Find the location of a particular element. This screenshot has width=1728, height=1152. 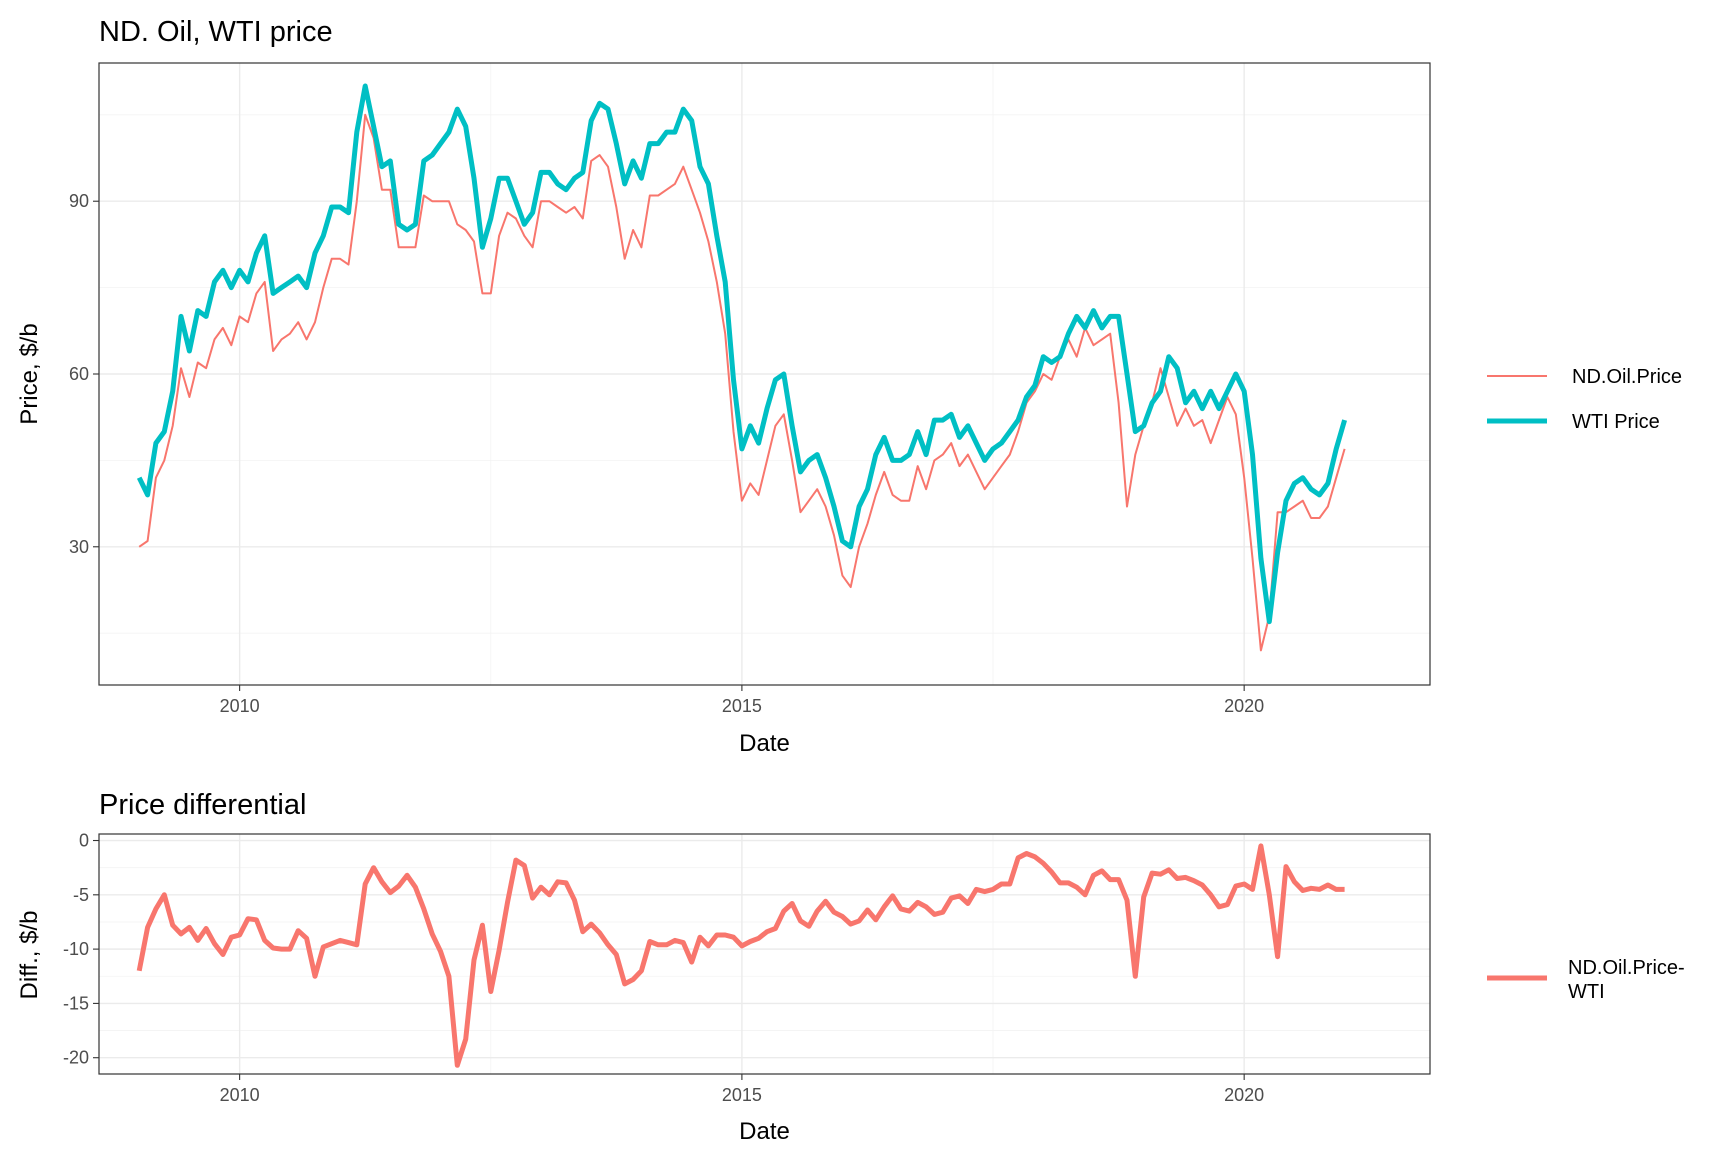

differential-chart-legend: ND.Oil.Price- WTI is located at coordinates (1586, 980).